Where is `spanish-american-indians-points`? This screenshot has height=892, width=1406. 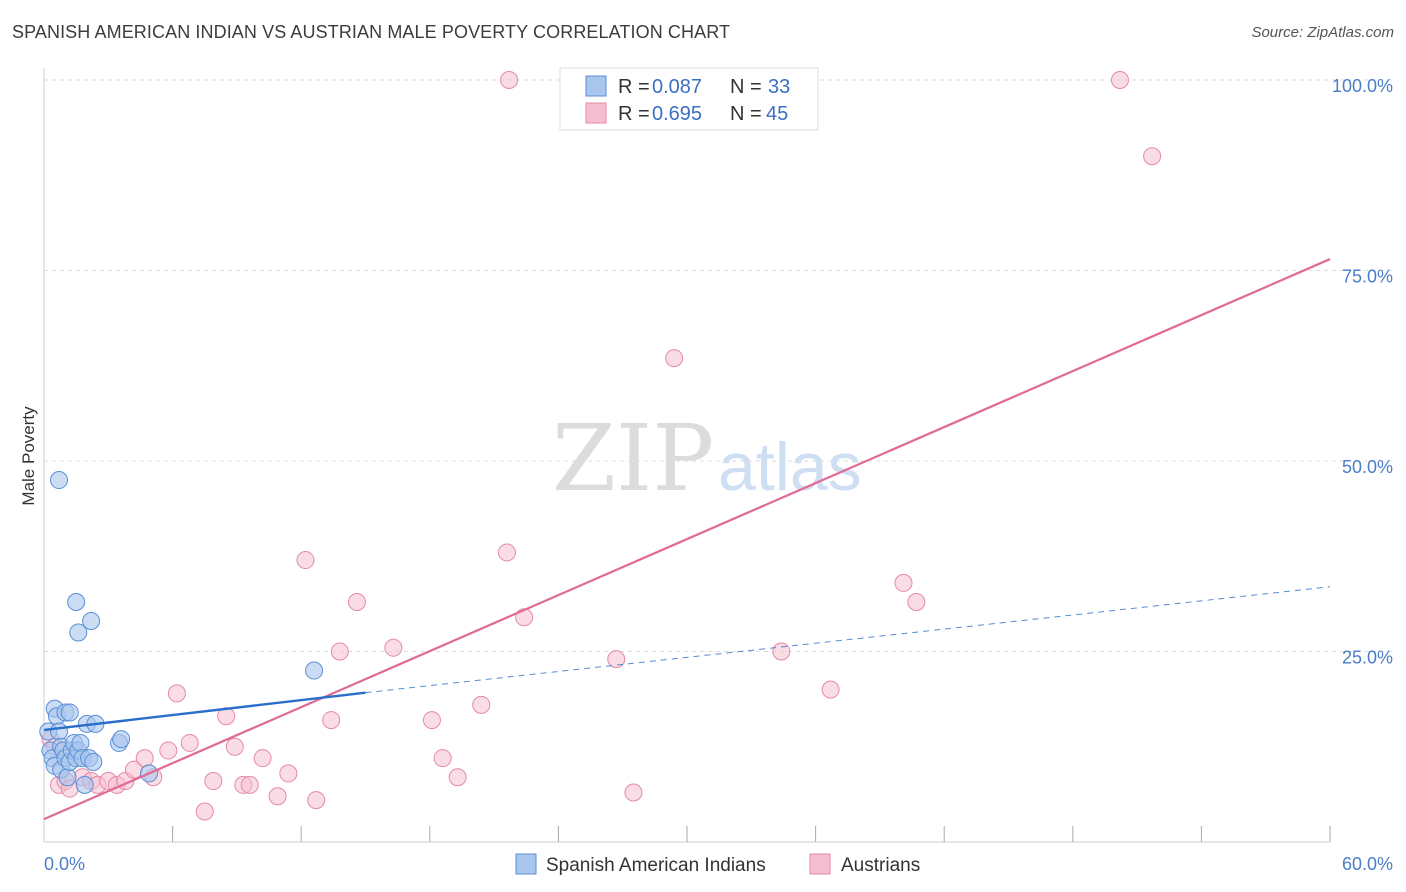 spanish-american-indians-points is located at coordinates (181, 632).